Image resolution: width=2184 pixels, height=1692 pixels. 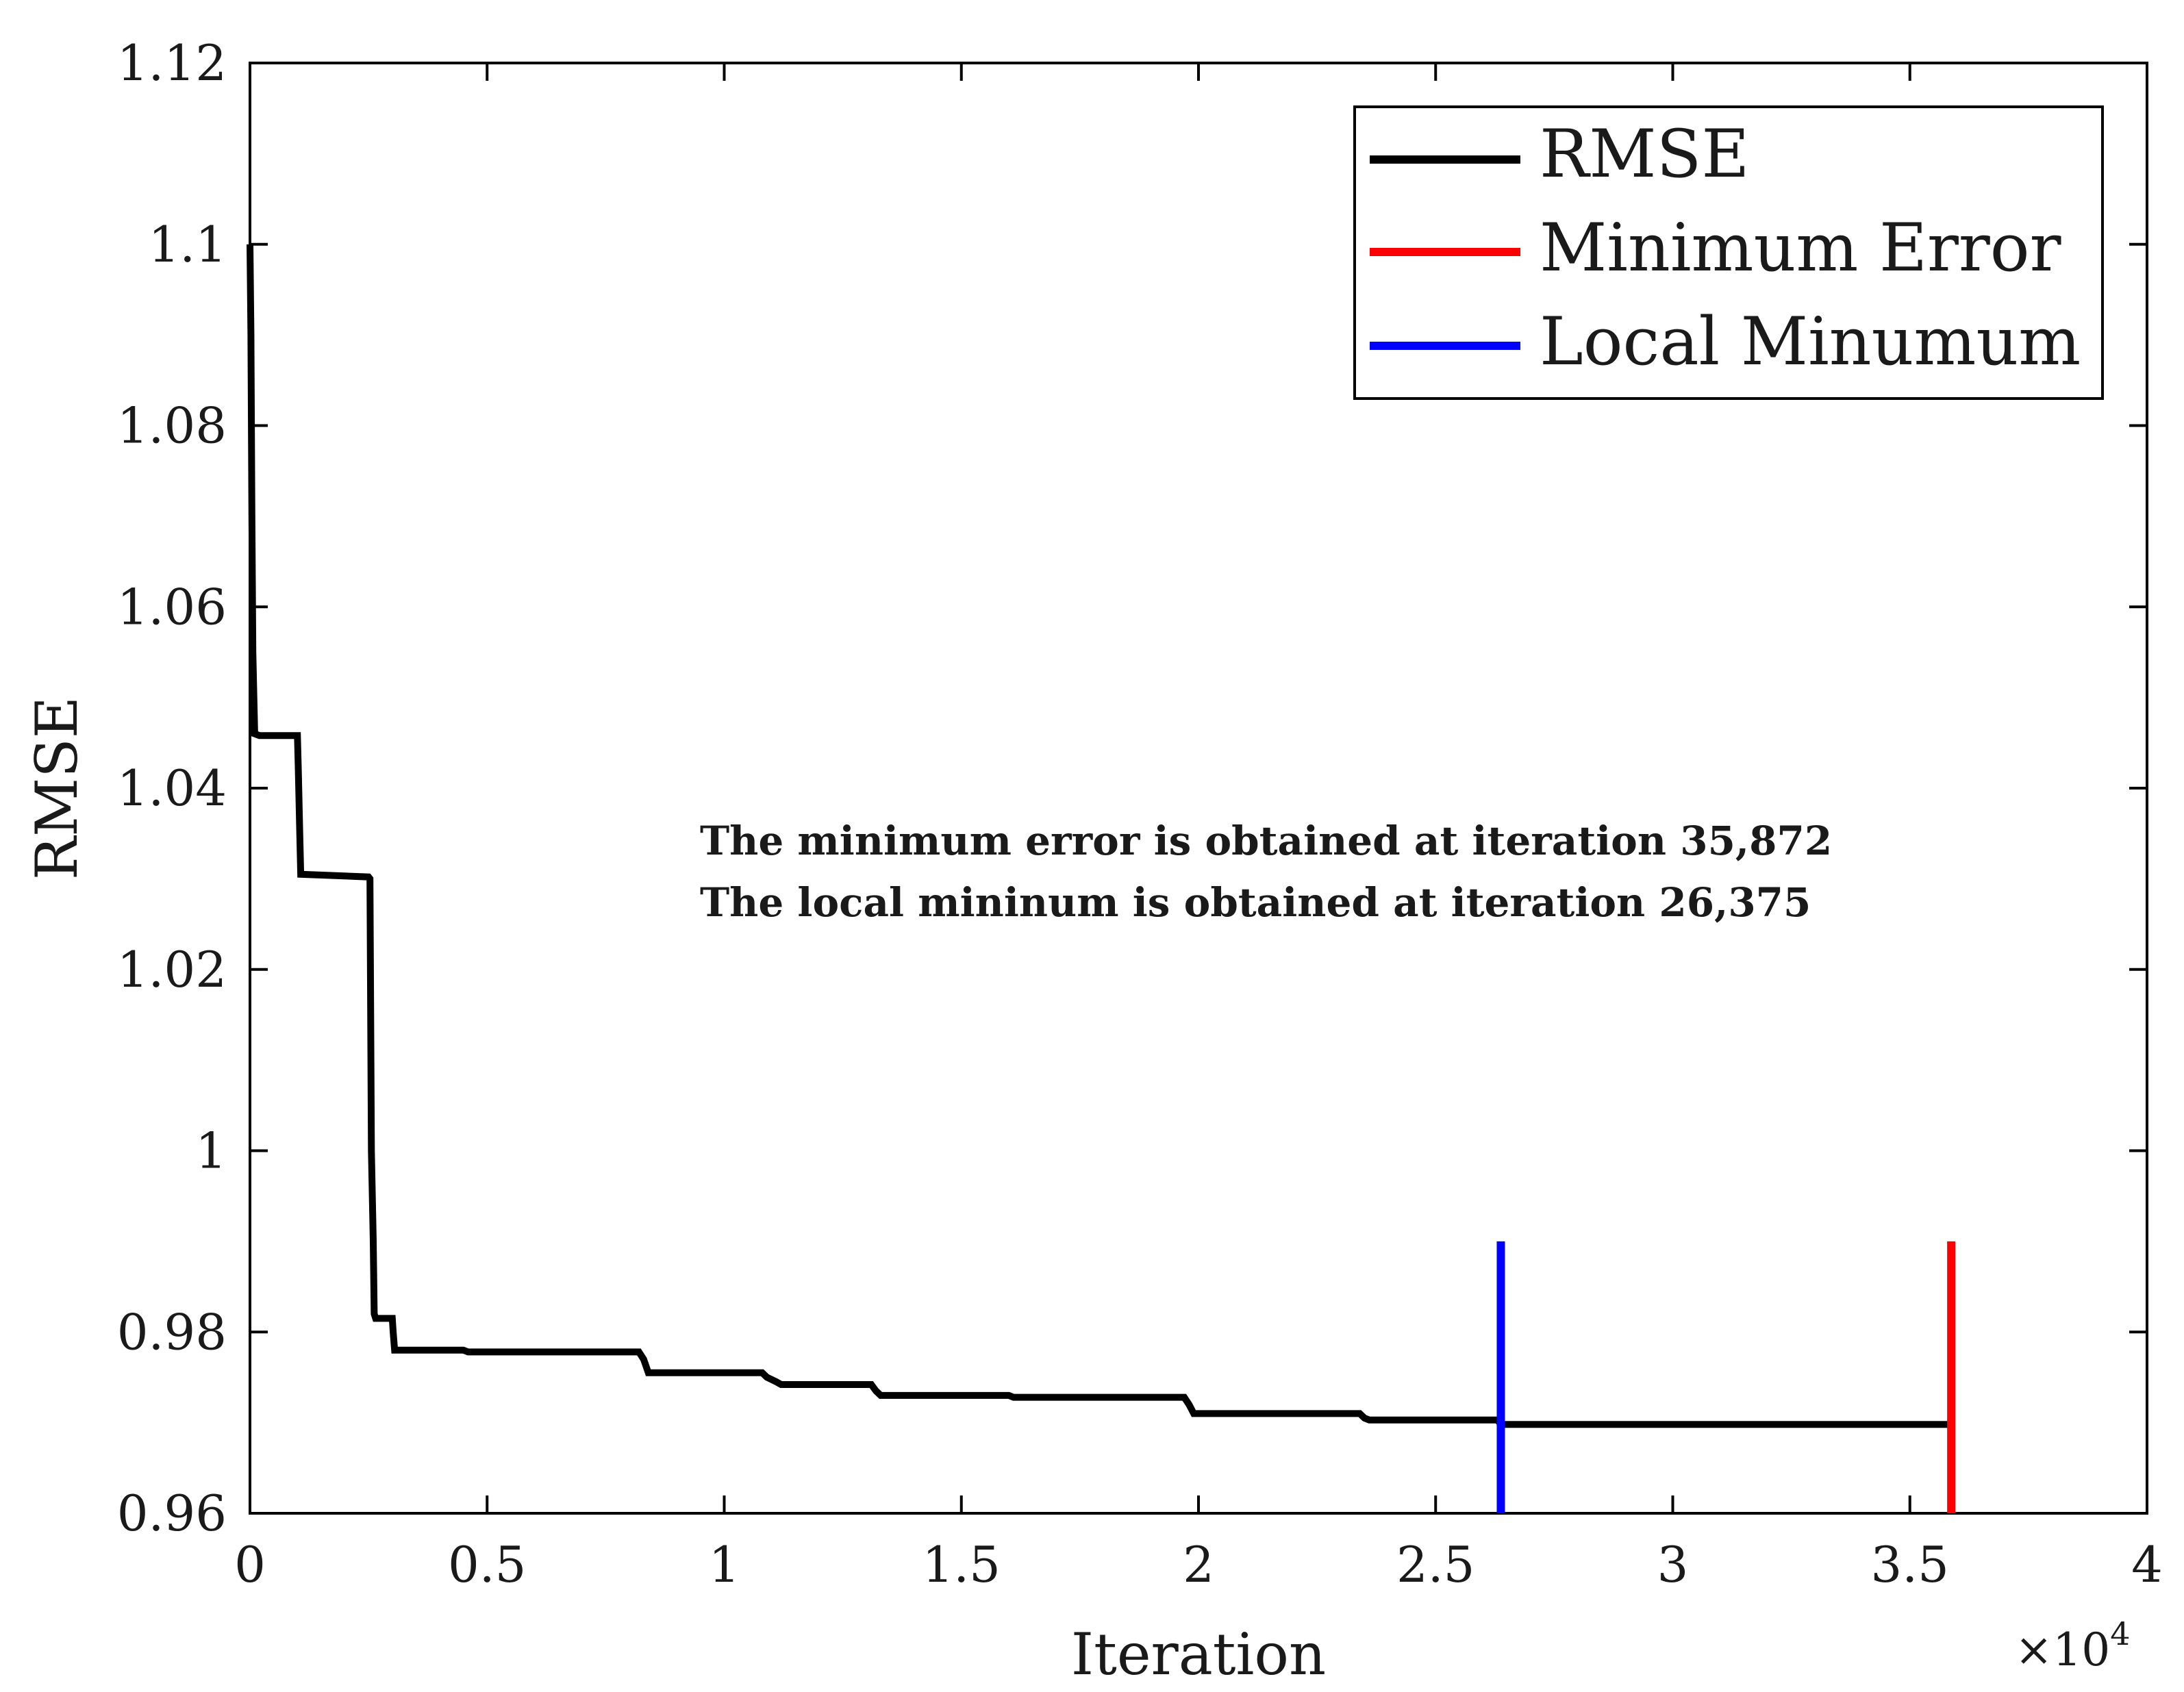 What do you see at coordinates (2062, 1650) in the screenshot?
I see `x-axis-exponent-base: ×10` at bounding box center [2062, 1650].